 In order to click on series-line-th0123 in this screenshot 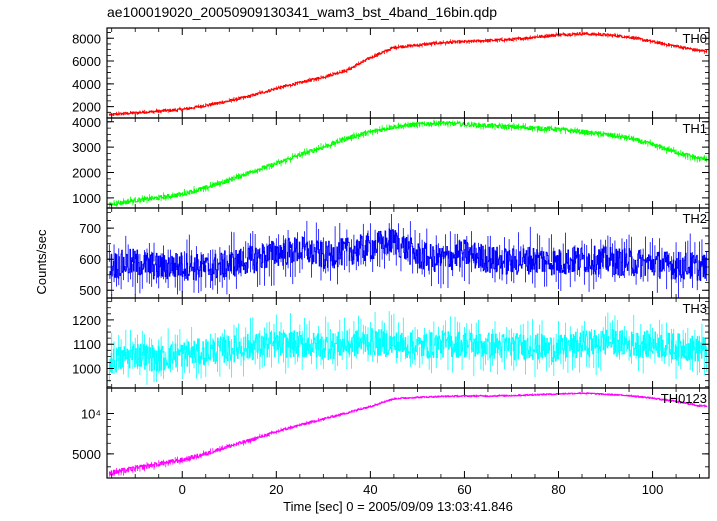, I will do `click(408, 434)`.